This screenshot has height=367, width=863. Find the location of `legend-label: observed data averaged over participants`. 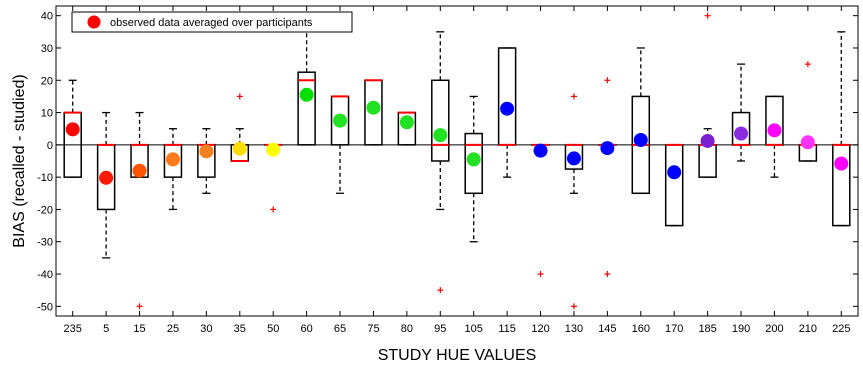

legend-label: observed data averaged over participants is located at coordinates (211, 23).